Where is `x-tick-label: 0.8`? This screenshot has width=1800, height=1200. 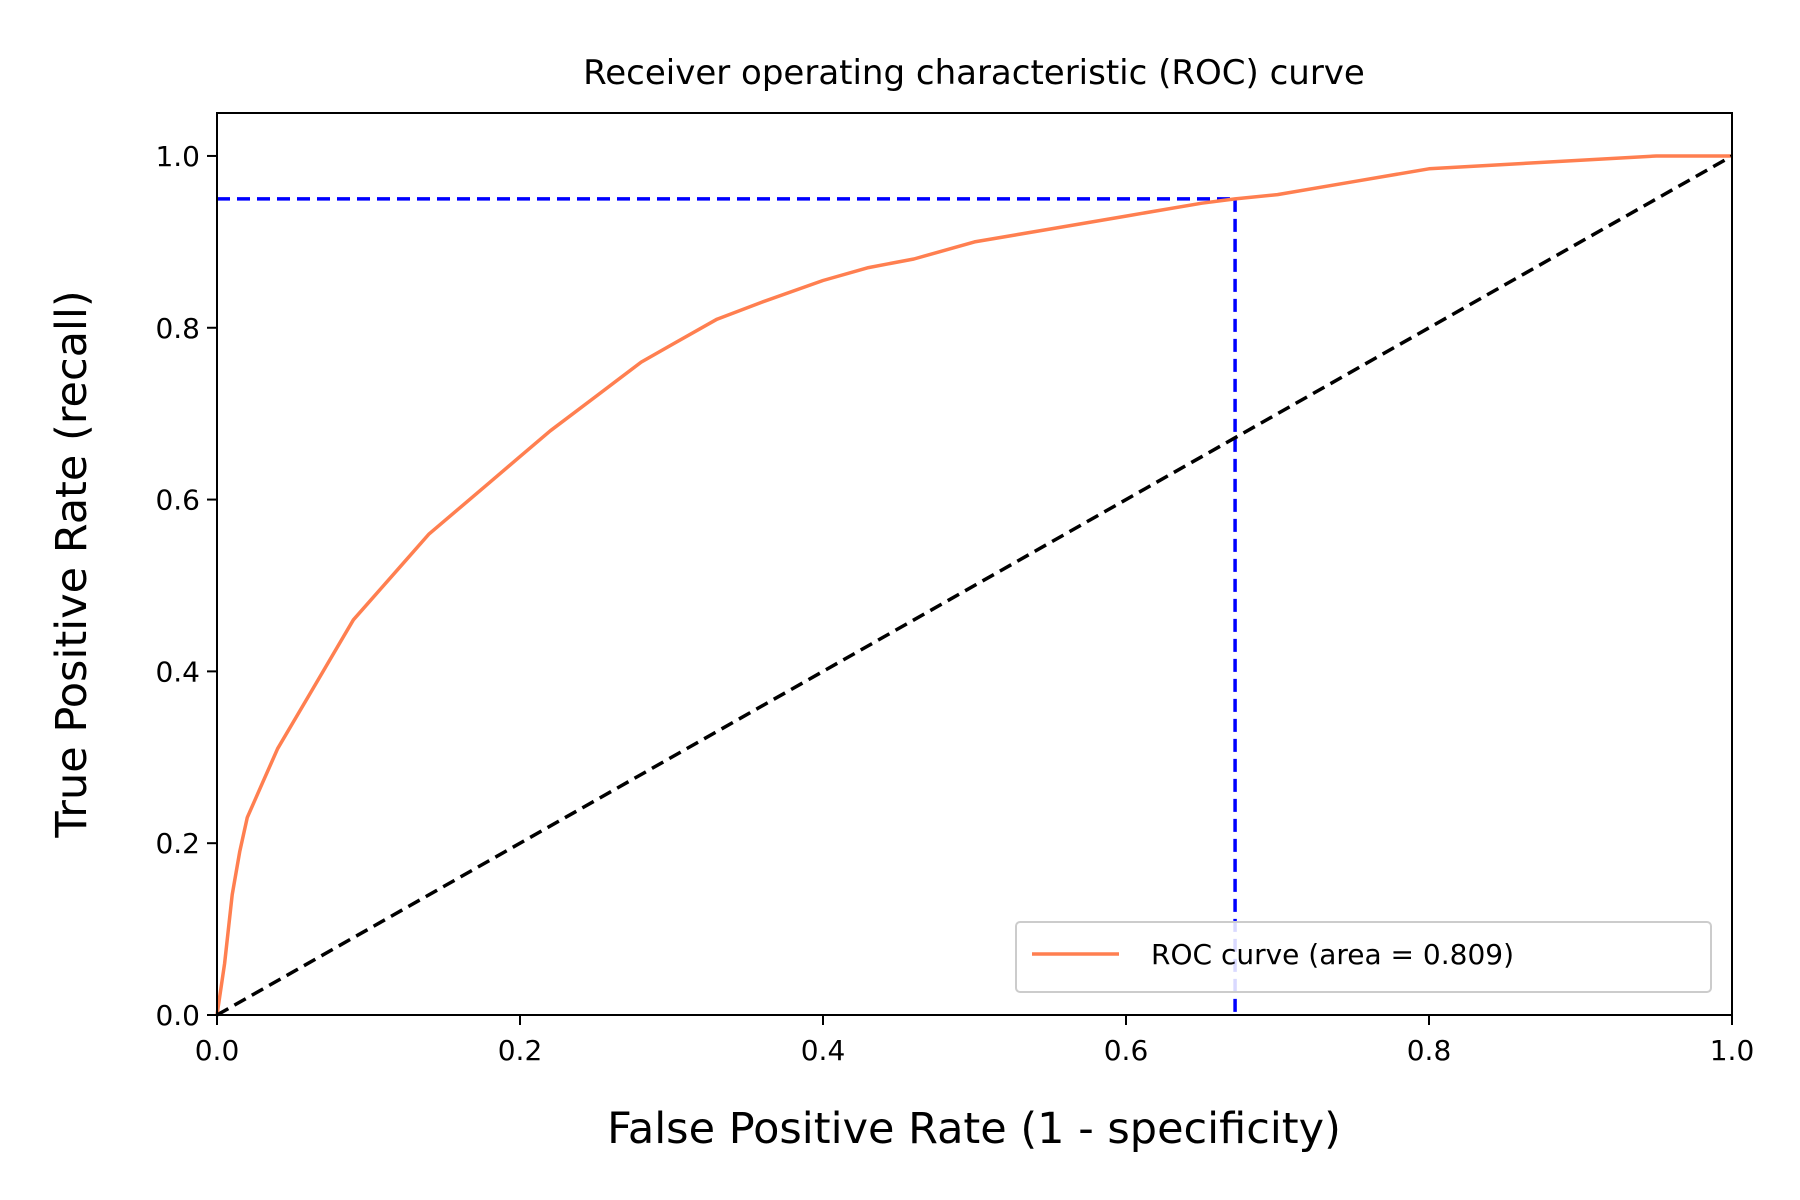
x-tick-label: 0.8 is located at coordinates (1429, 1050).